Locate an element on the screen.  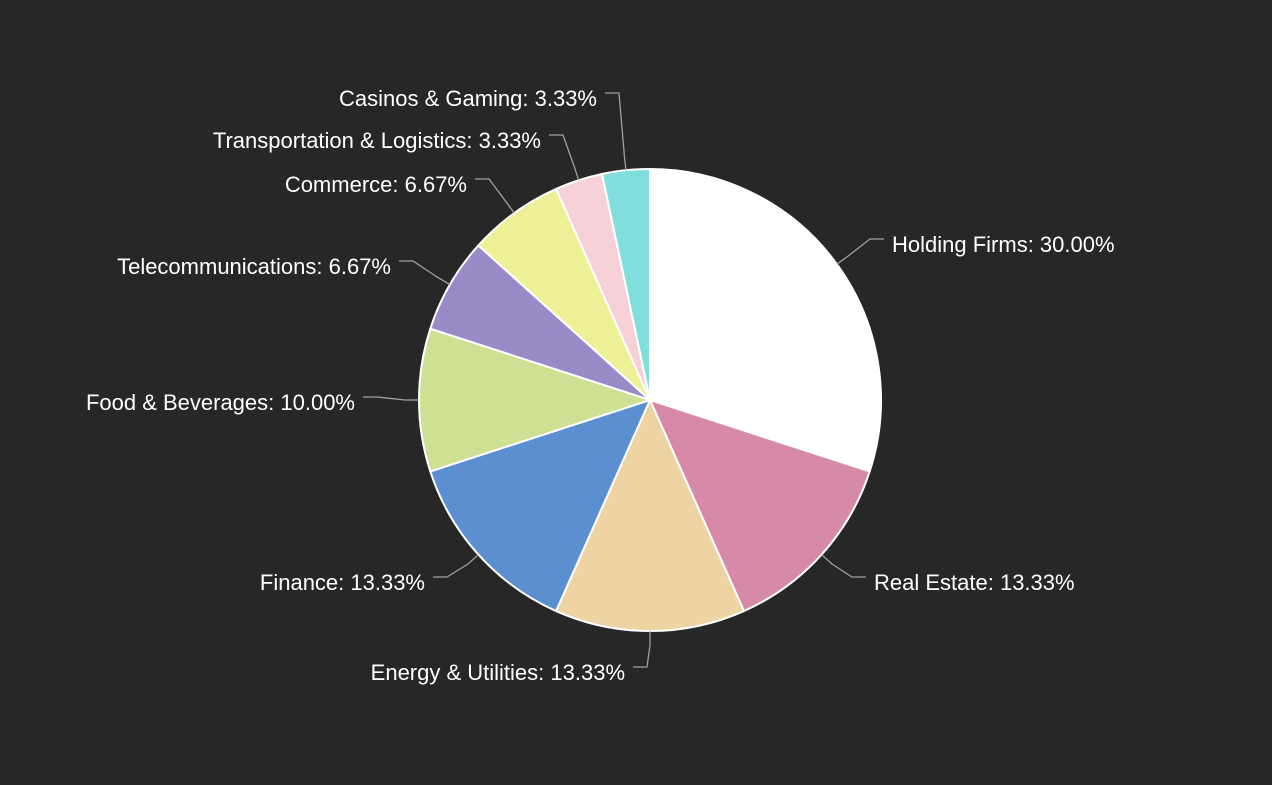
slice-label: Energy & Utilities: 13.33% is located at coordinates (498, 672).